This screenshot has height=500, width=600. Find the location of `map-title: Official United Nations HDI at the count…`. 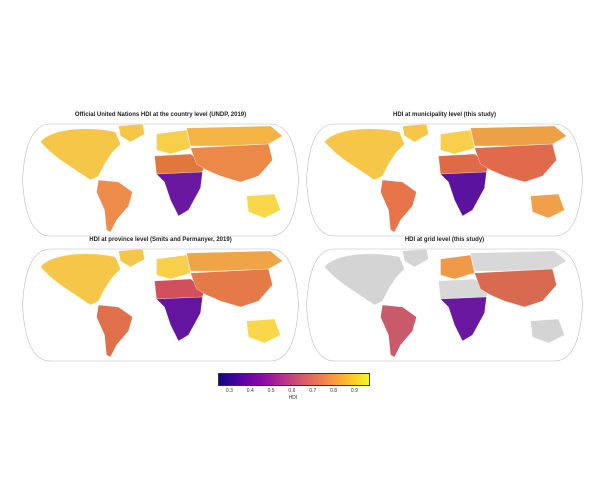

map-title: Official United Nations HDI at the count… is located at coordinates (160, 115).